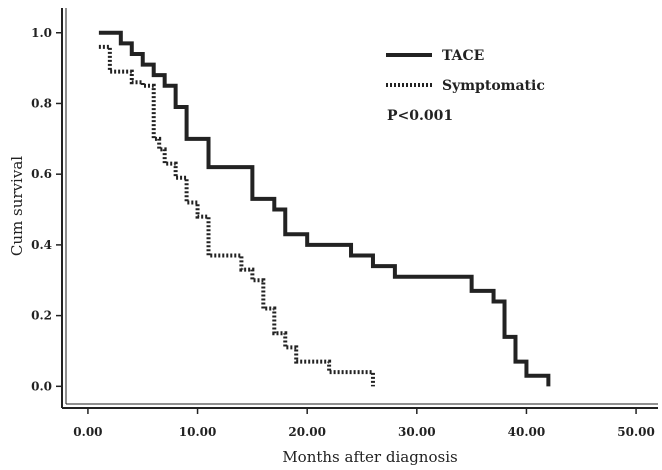 The image size is (662, 470). What do you see at coordinates (41, 316) in the screenshot?
I see `y-tick-label: 0.2` at bounding box center [41, 316].